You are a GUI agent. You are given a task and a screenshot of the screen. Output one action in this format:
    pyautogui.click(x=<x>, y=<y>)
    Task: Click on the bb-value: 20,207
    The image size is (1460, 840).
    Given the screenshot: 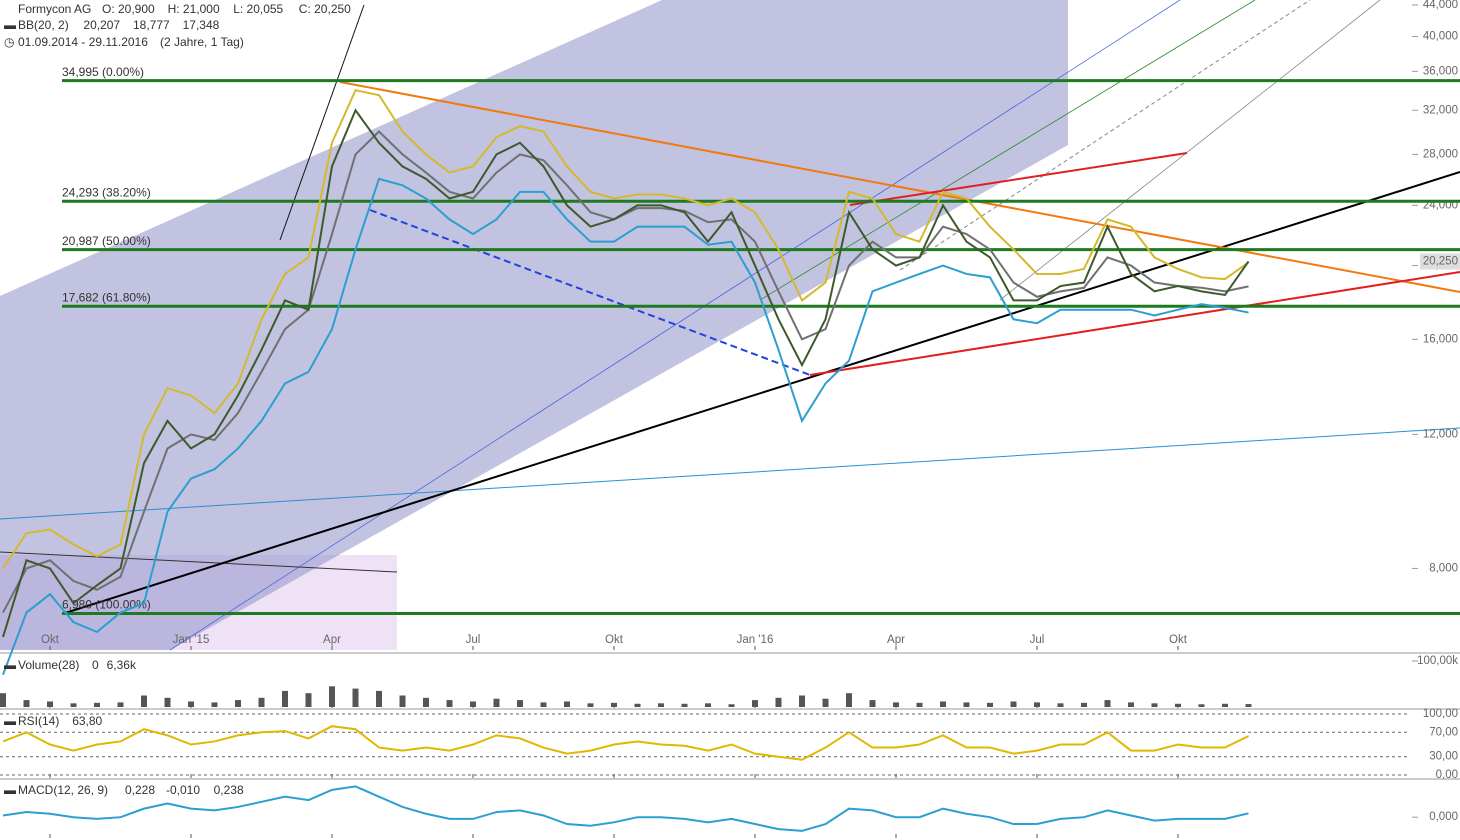 What is the action you would take?
    pyautogui.click(x=101, y=25)
    